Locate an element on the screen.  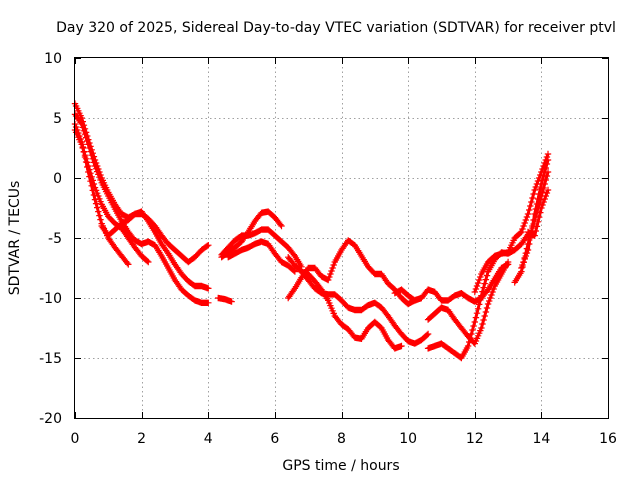
y-tick-label: 0 is located at coordinates (57, 179).